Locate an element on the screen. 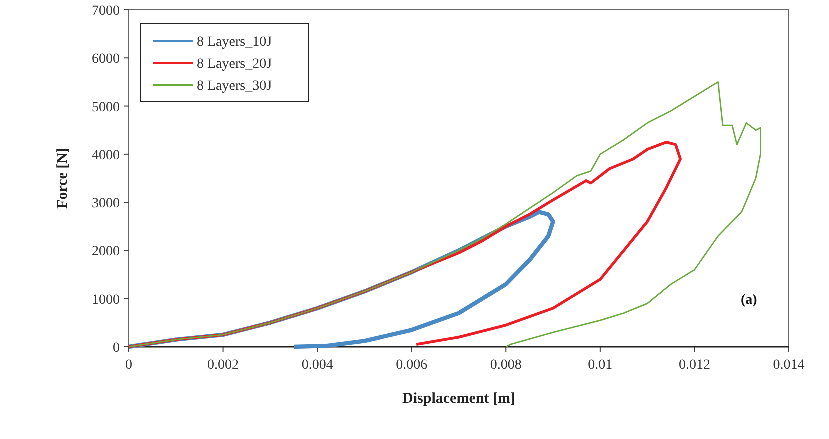 The width and height of the screenshot is (829, 439). x-tick-label: 0.014 is located at coordinates (789, 365).